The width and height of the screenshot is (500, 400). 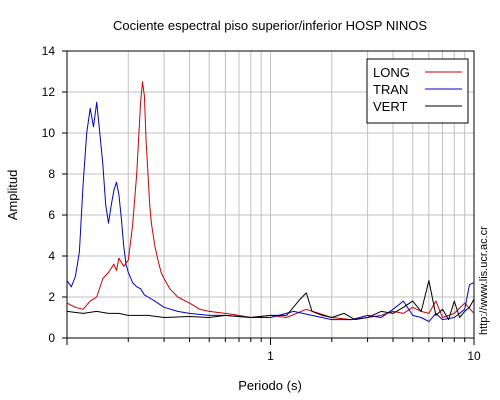 What do you see at coordinates (51, 256) in the screenshot?
I see `y-tick-label: 4` at bounding box center [51, 256].